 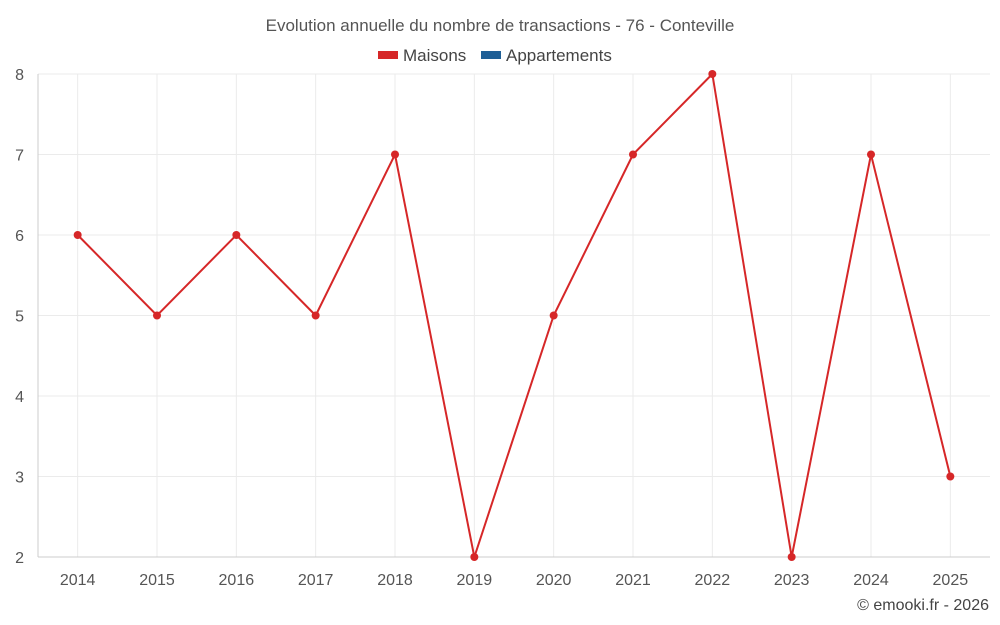 What do you see at coordinates (491, 55) in the screenshot?
I see `legend-swatch-appartements` at bounding box center [491, 55].